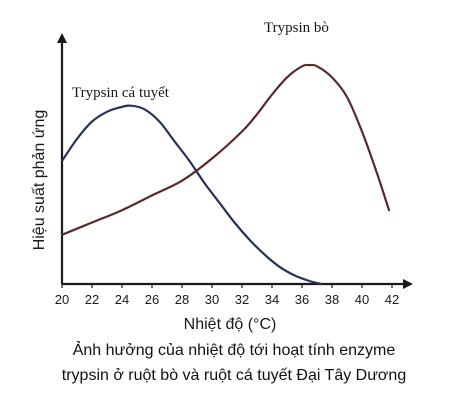 The image size is (468, 414). Describe the element at coordinates (121, 93) in the screenshot. I see `series-label-cod-trypsin: Trypsin cá tuyết` at that location.